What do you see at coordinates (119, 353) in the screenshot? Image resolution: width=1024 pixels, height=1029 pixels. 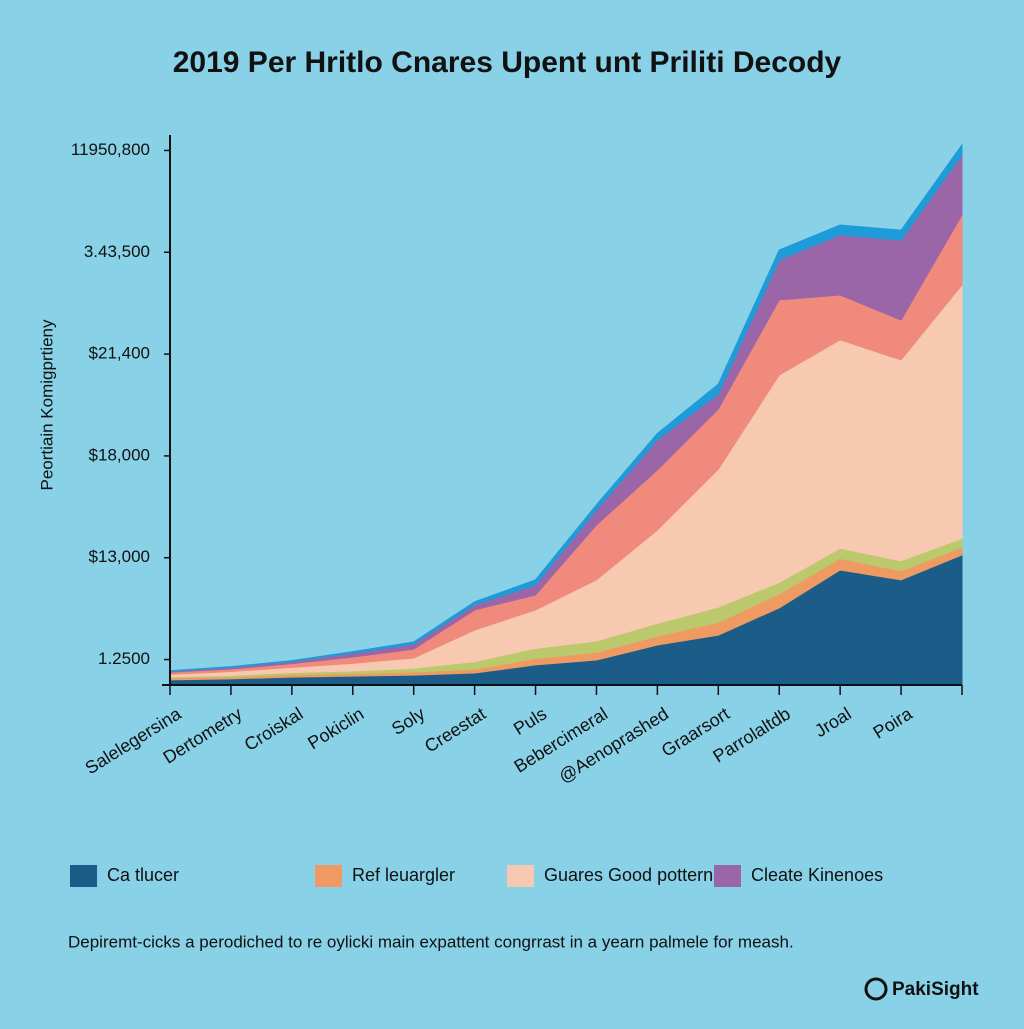 I see `y-tick-label: $21,400` at bounding box center [119, 353].